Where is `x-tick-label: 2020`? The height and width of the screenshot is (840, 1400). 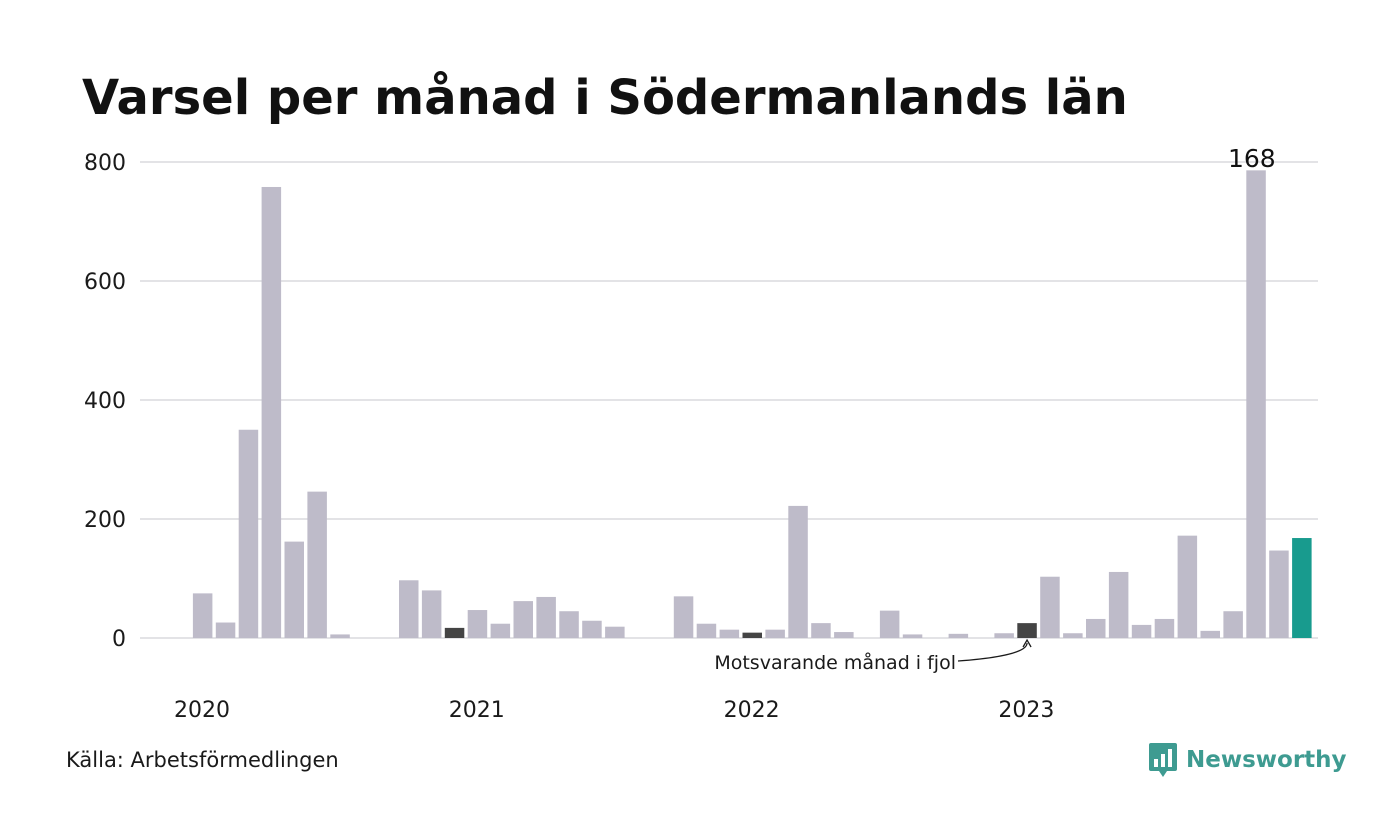 x-tick-label: 2020 is located at coordinates (202, 710).